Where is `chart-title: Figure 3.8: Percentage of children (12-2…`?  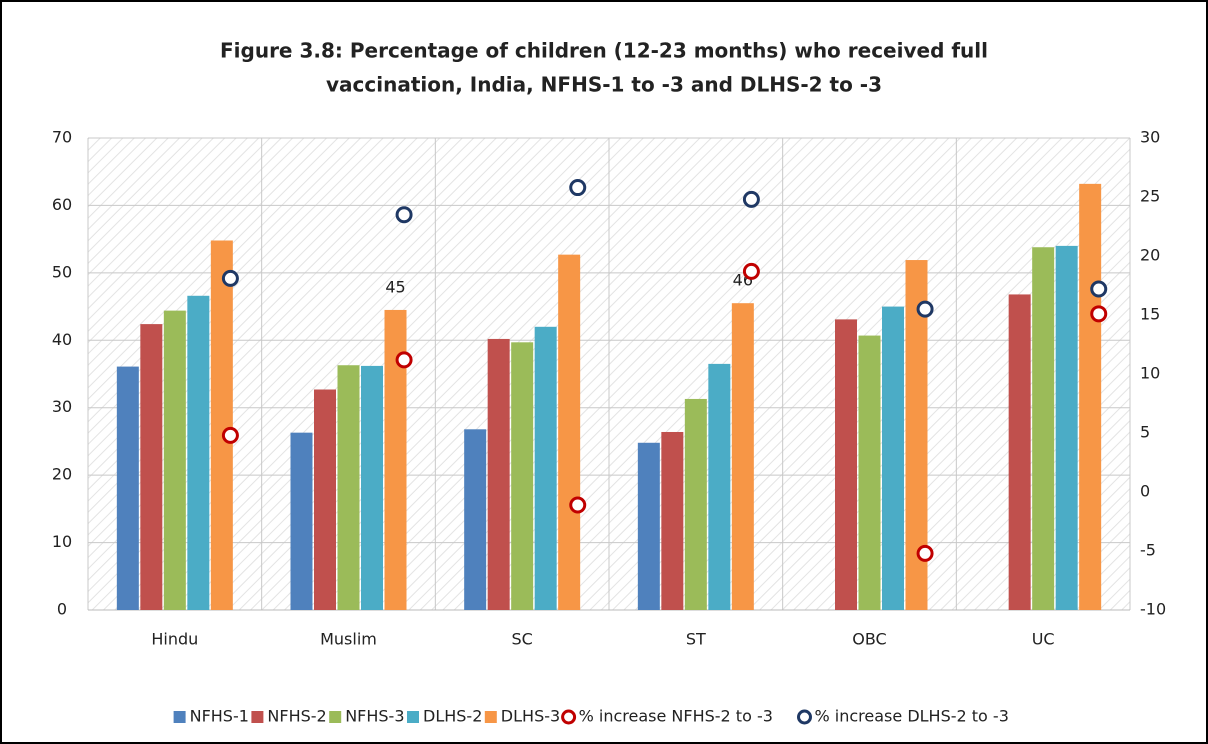
chart-title: Figure 3.8: Percentage of children (12-2… is located at coordinates (604, 51).